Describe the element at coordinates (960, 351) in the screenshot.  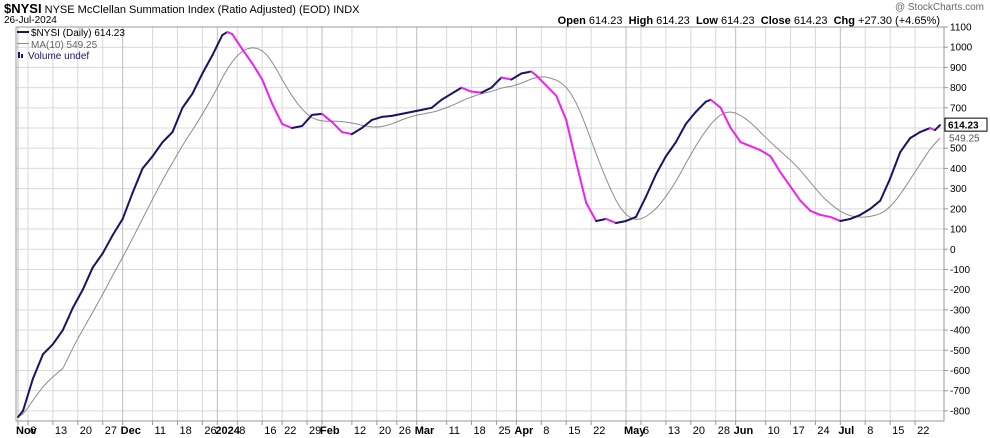
I see `y-tick-label: -500` at that location.